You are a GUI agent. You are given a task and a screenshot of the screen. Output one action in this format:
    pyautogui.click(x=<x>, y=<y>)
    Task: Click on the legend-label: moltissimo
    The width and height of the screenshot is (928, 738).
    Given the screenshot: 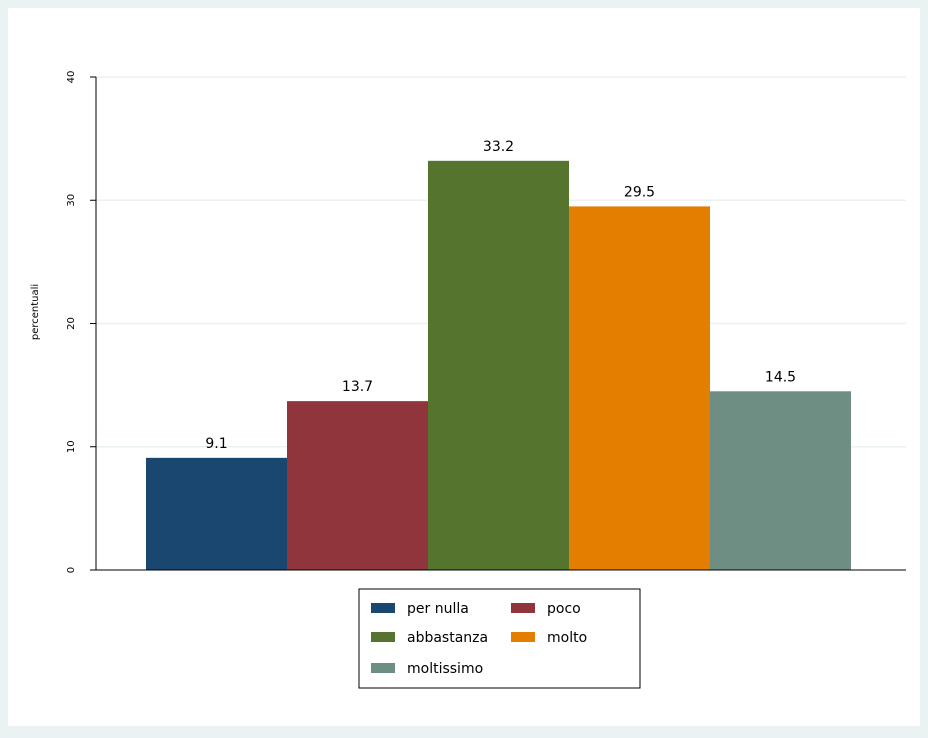 What is the action you would take?
    pyautogui.click(x=445, y=669)
    